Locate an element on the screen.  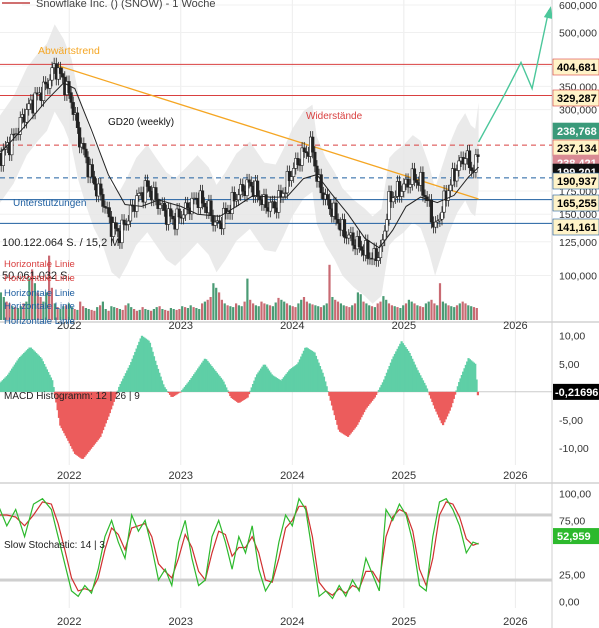
price-tag-label: 165,255 is located at coordinates (577, 204).